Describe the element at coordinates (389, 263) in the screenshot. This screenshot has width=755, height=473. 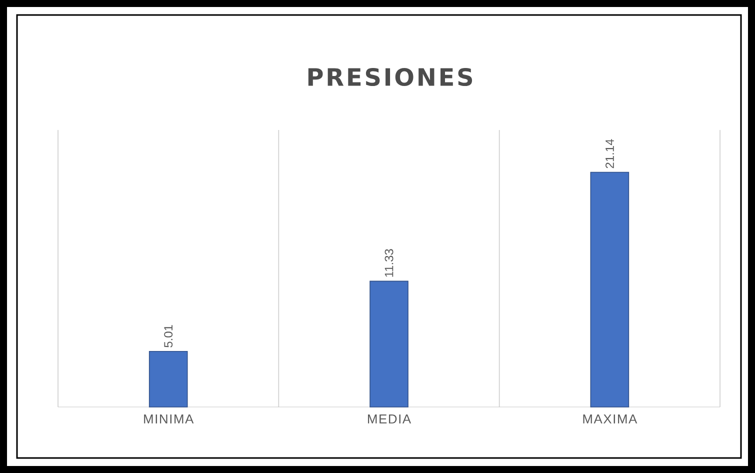
I see `data-label: 11.33` at that location.